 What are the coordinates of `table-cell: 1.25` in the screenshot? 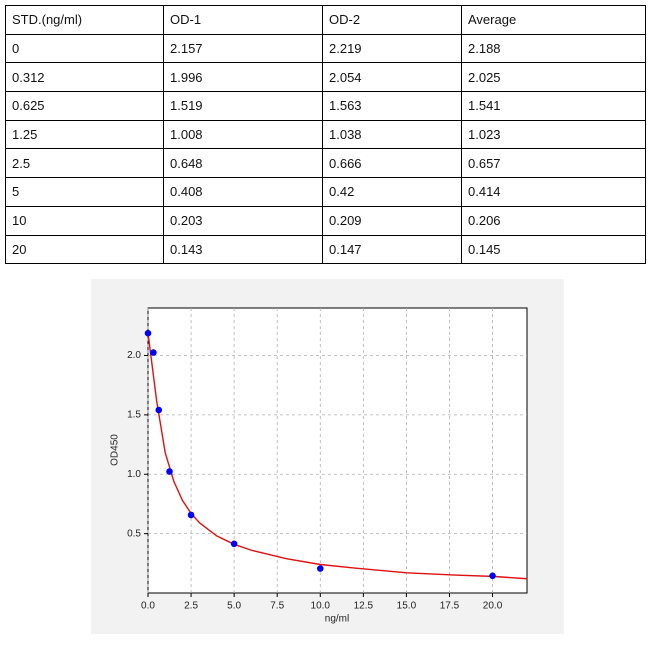 It's located at (84, 134).